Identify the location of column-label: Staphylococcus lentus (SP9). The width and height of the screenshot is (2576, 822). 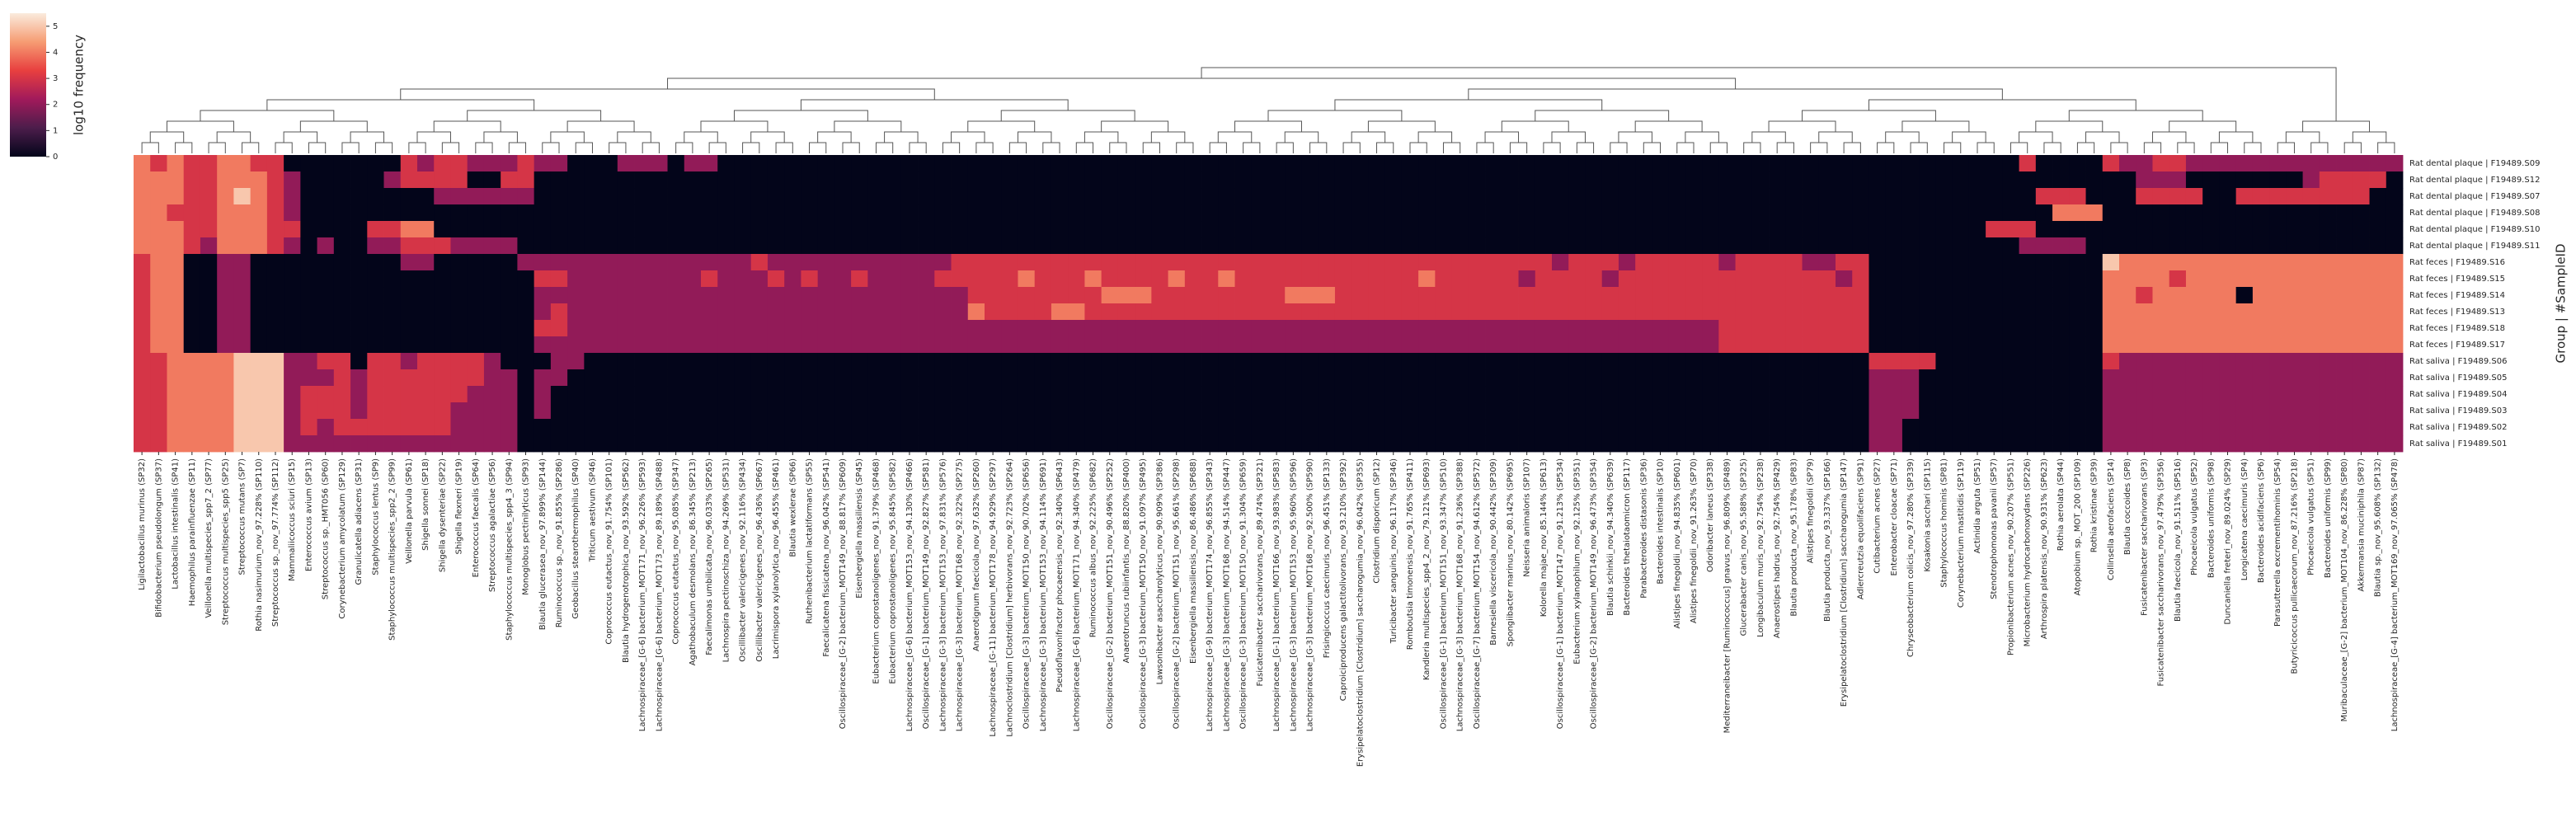
(375, 516).